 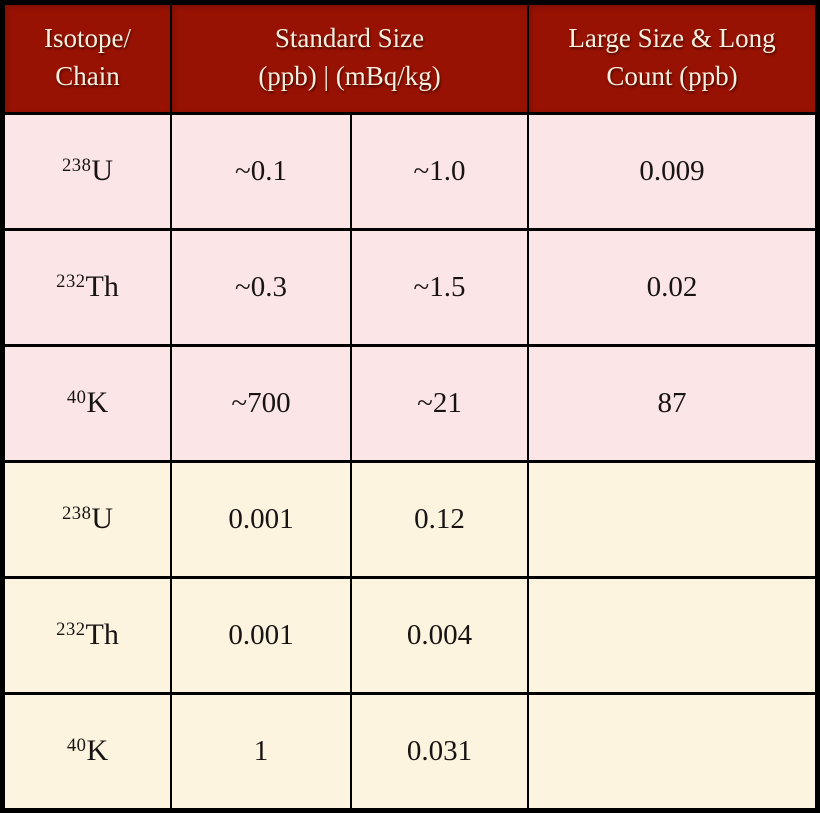 I want to click on cell-standard-mbq: ~1.0, so click(x=439, y=171).